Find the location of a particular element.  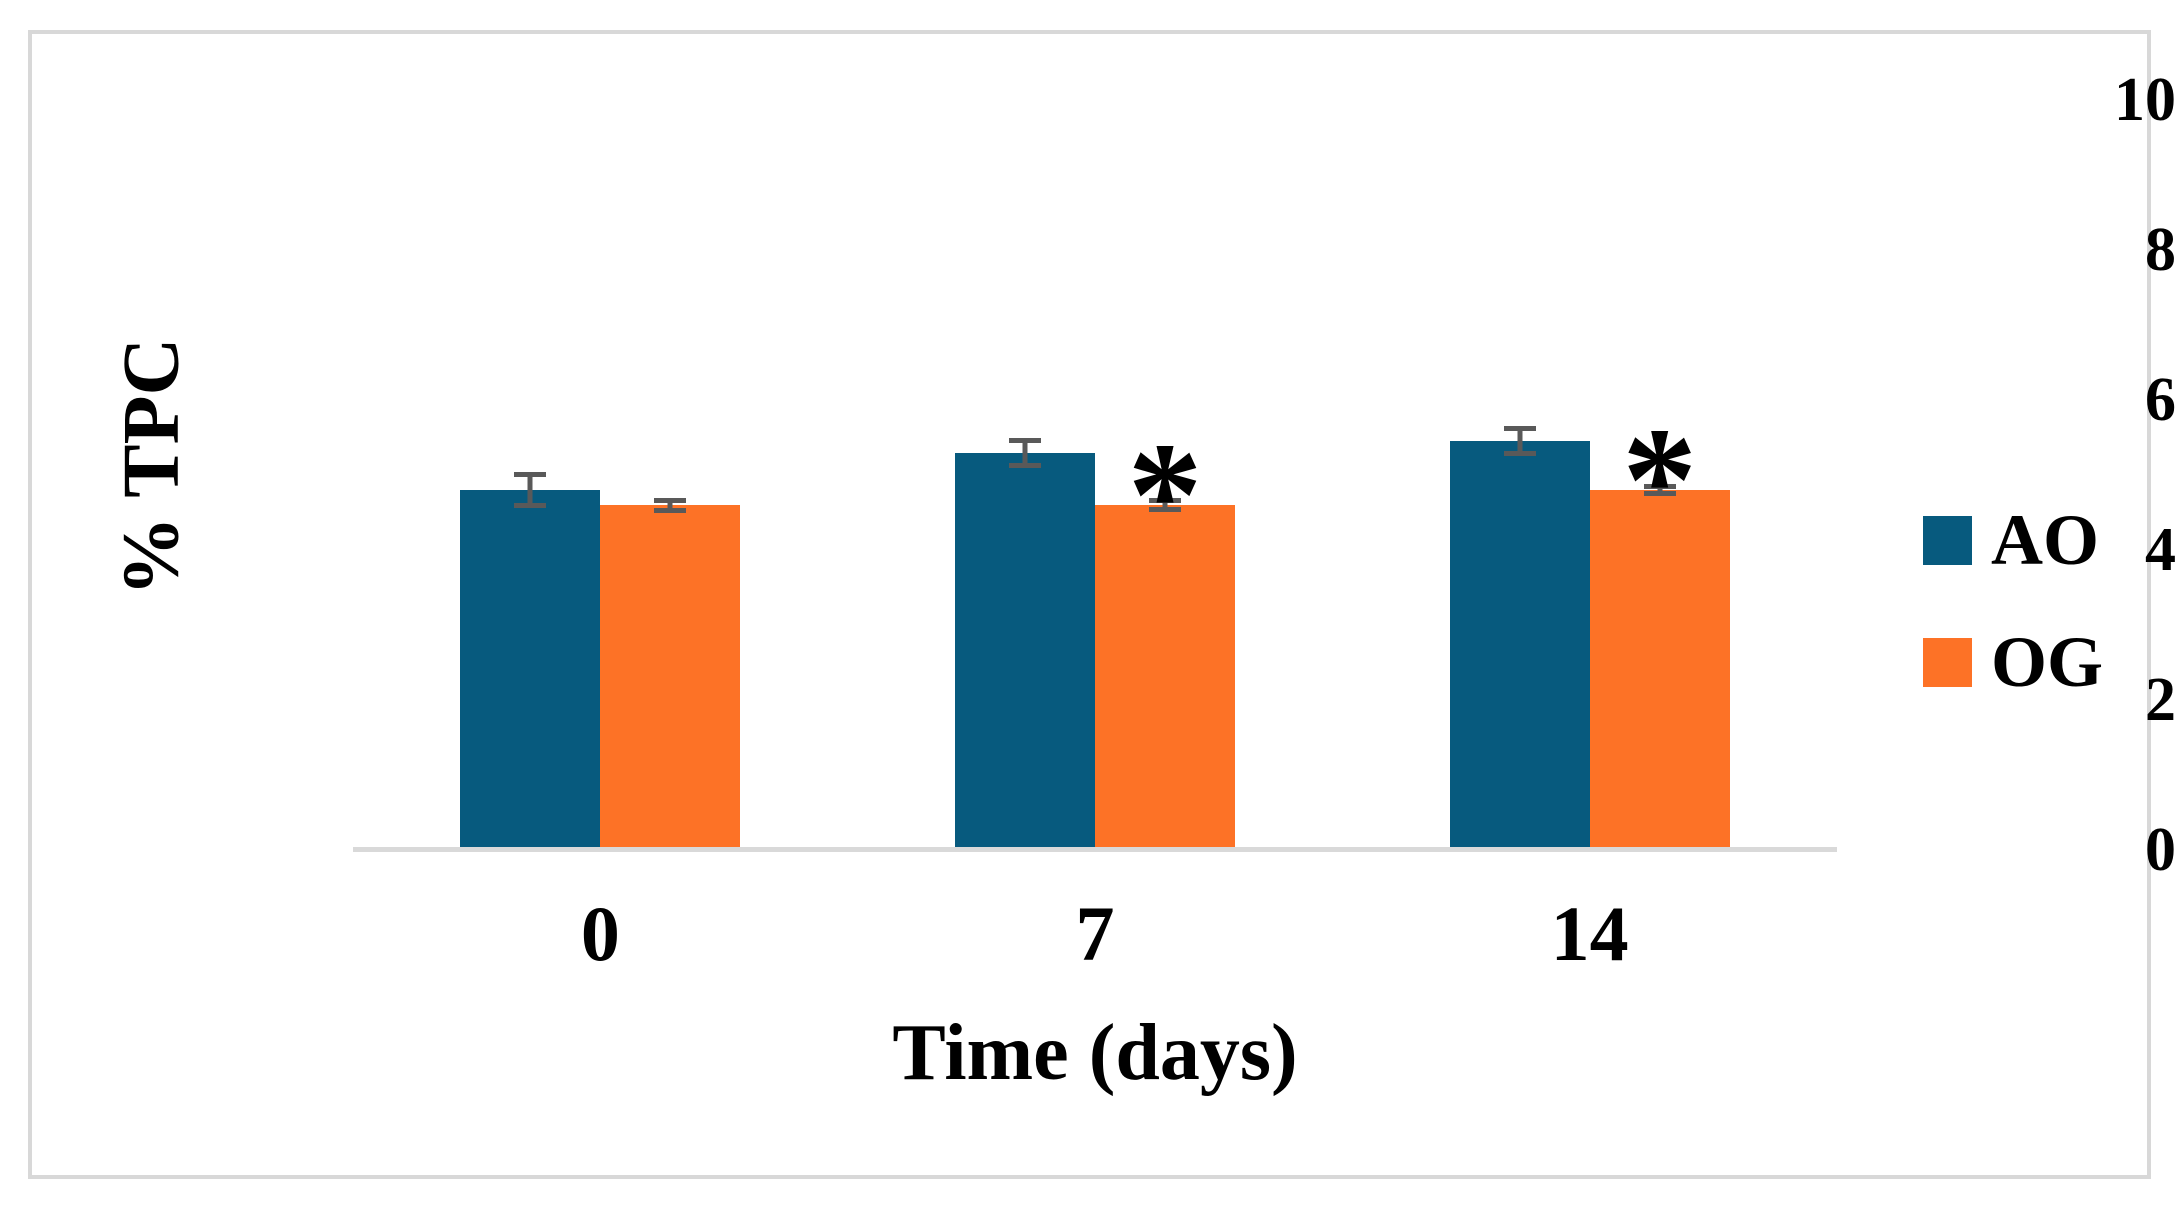

y-tick-label: 10 is located at coordinates (2145, 100).